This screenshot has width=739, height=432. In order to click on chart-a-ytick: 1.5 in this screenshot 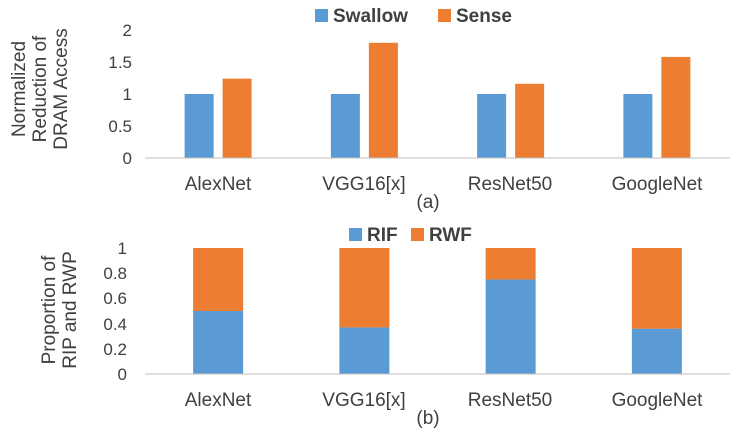, I will do `click(120, 62)`.